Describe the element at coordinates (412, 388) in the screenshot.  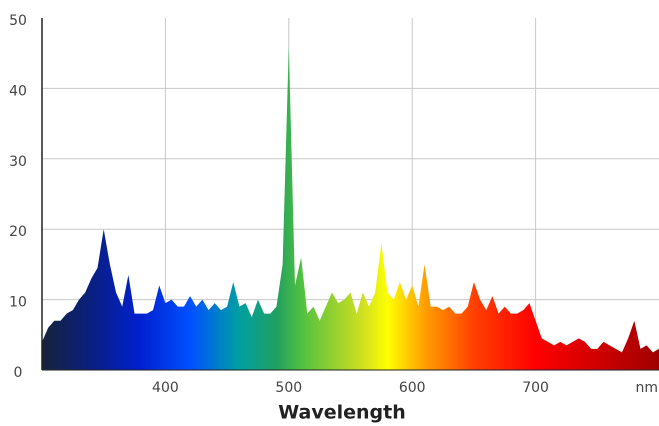
I see `x-tick-label: 600` at that location.